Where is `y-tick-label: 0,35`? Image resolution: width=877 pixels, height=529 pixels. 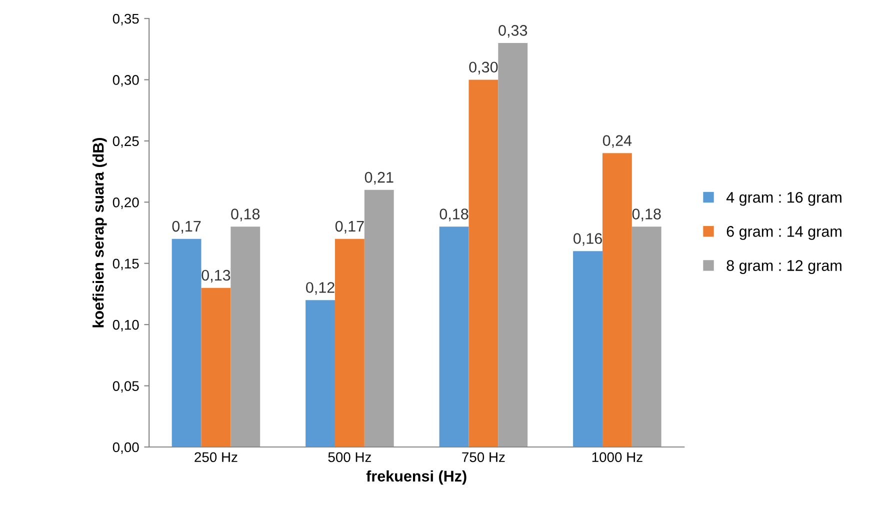 y-tick-label: 0,35 is located at coordinates (125, 20).